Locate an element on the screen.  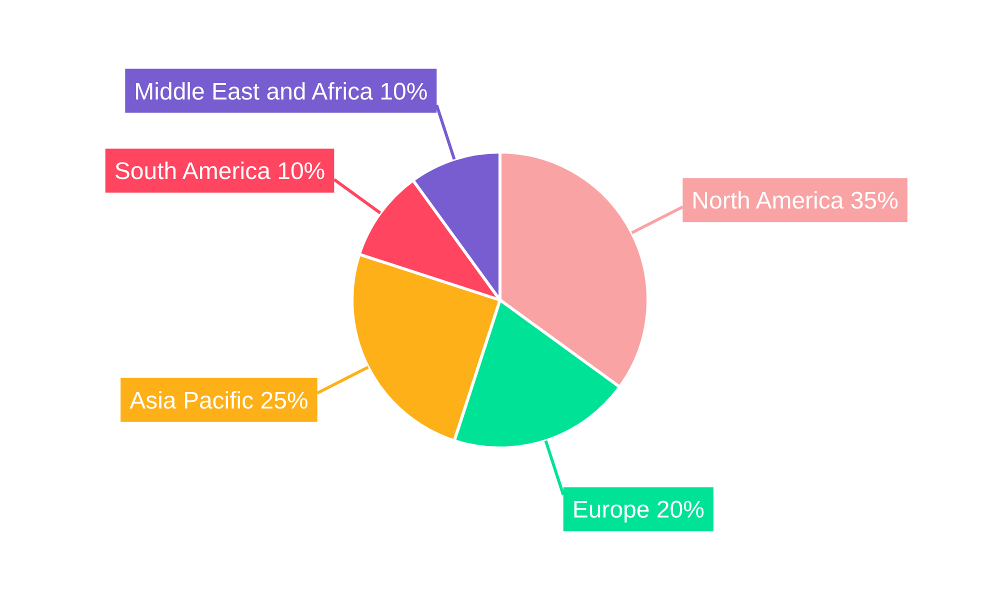
slice-label: Asia Pacific 25% is located at coordinates (219, 400).